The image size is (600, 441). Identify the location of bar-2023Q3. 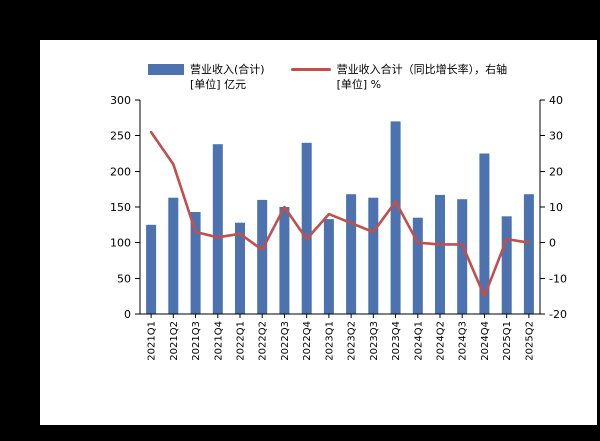
(373, 255).